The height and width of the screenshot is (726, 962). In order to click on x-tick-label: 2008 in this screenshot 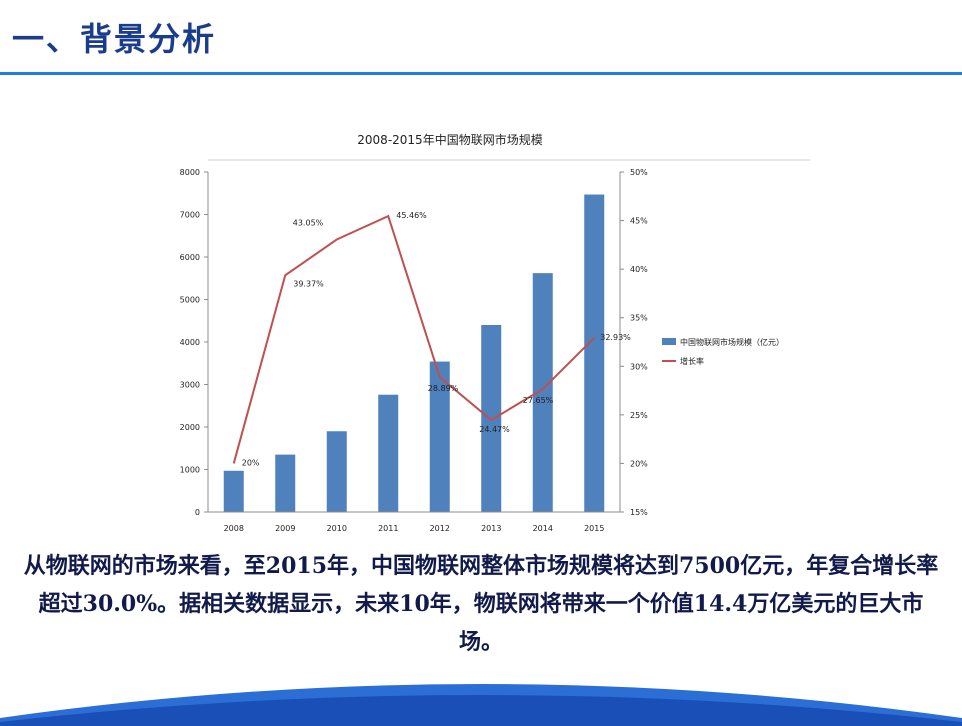, I will do `click(234, 528)`.